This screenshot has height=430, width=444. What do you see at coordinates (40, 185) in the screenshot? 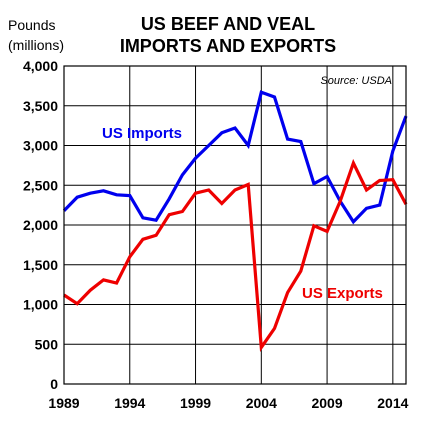
I see `y-tick-label: 2,500` at bounding box center [40, 185].